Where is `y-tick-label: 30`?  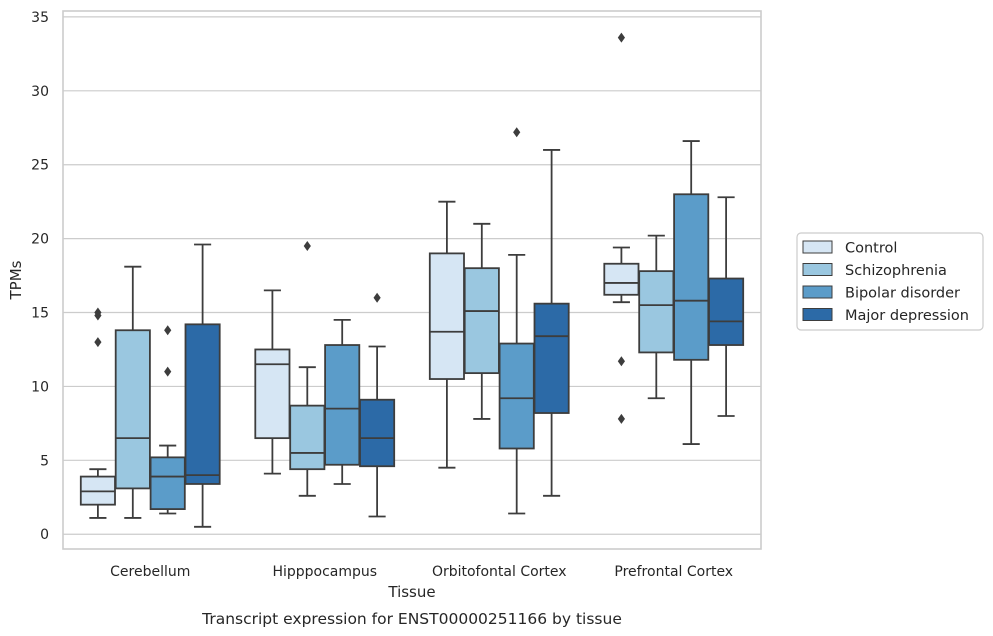
y-tick-label: 30 is located at coordinates (40, 92).